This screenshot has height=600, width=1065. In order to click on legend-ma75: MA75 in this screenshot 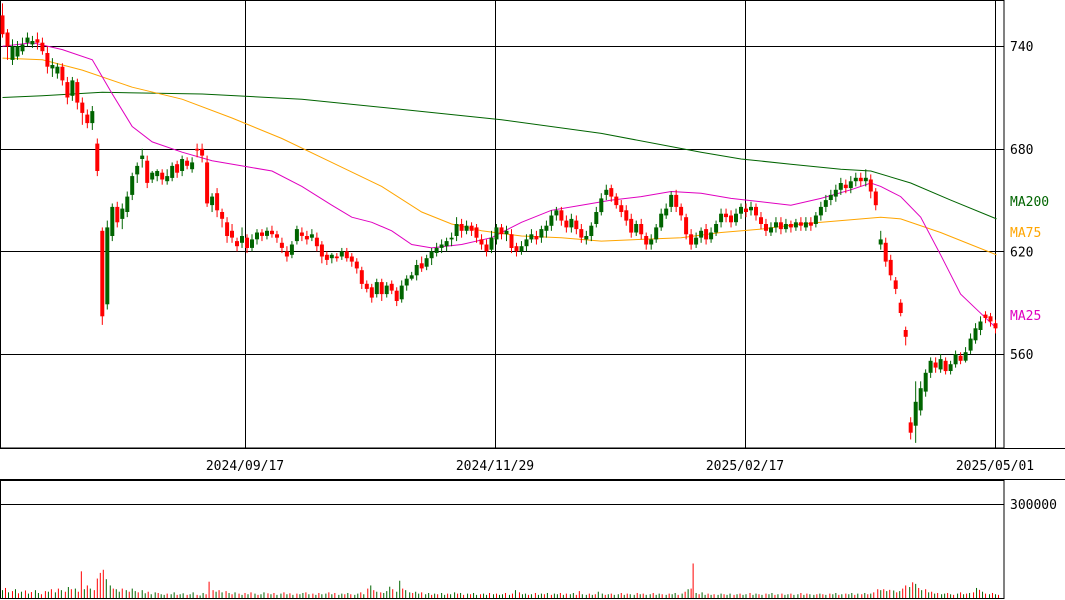, I will do `click(1025, 233)`.